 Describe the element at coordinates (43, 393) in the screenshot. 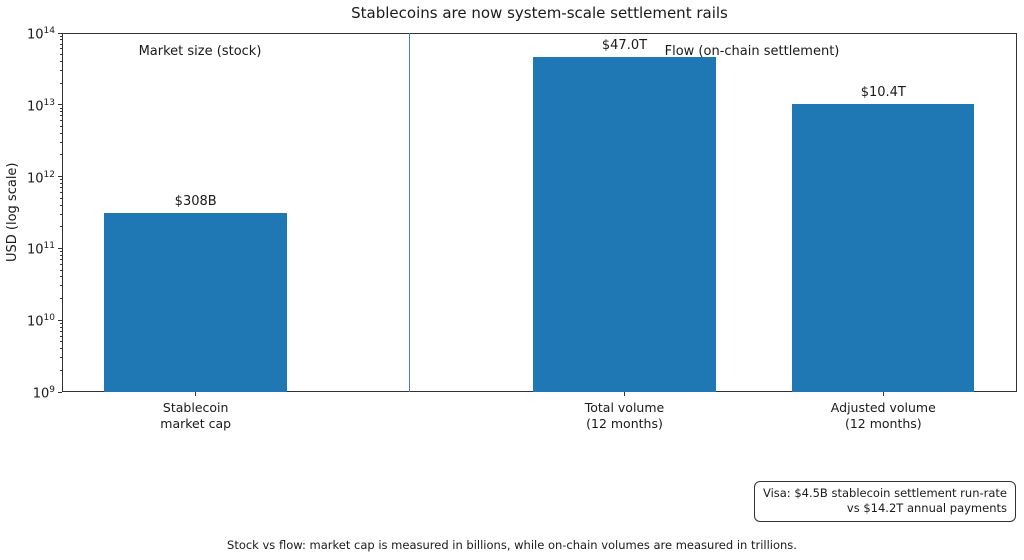

I see `y-tick-label: 109` at that location.